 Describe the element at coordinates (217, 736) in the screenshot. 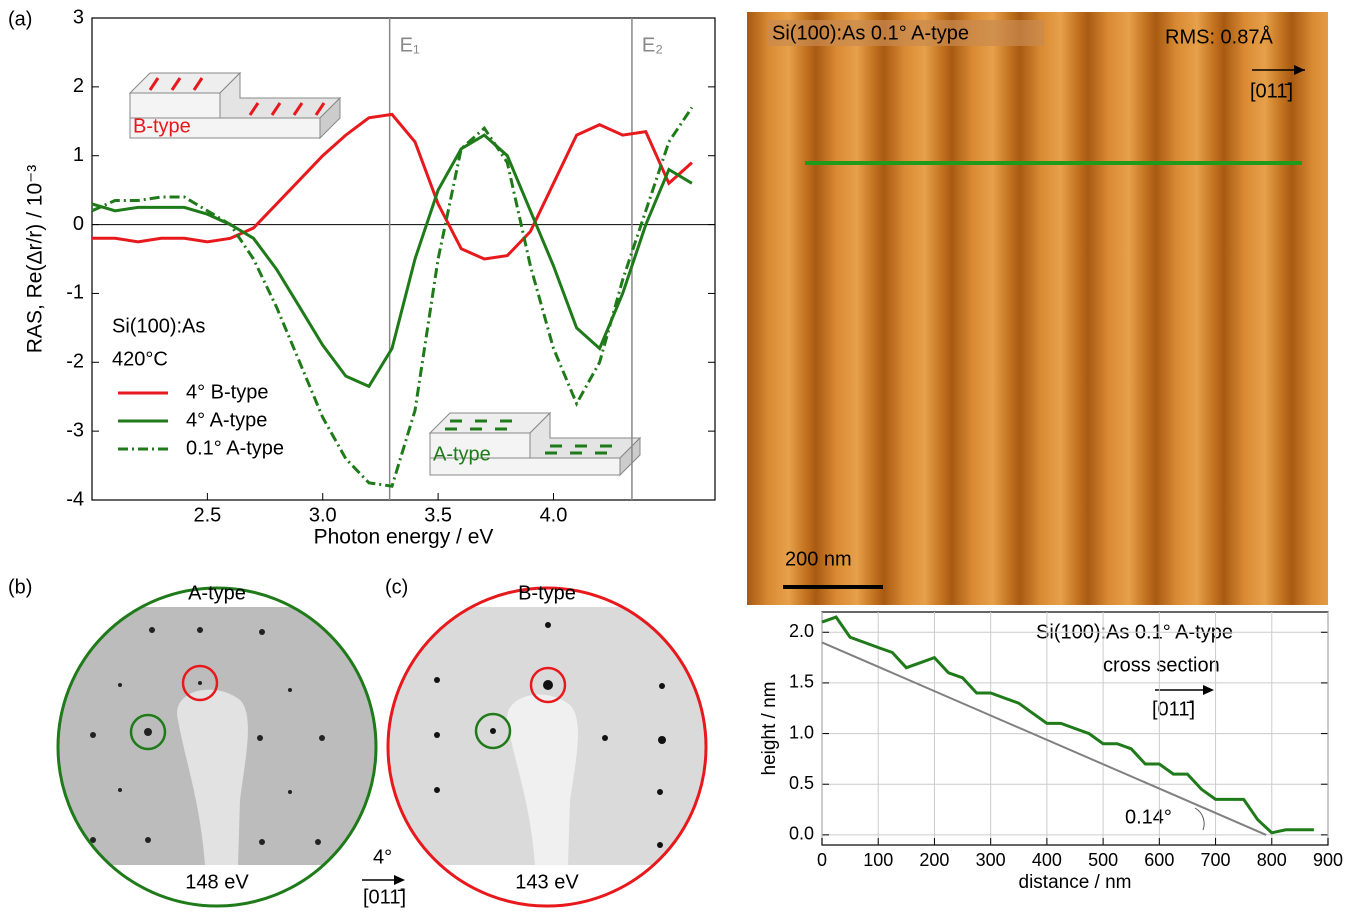

I see `leed-b` at that location.